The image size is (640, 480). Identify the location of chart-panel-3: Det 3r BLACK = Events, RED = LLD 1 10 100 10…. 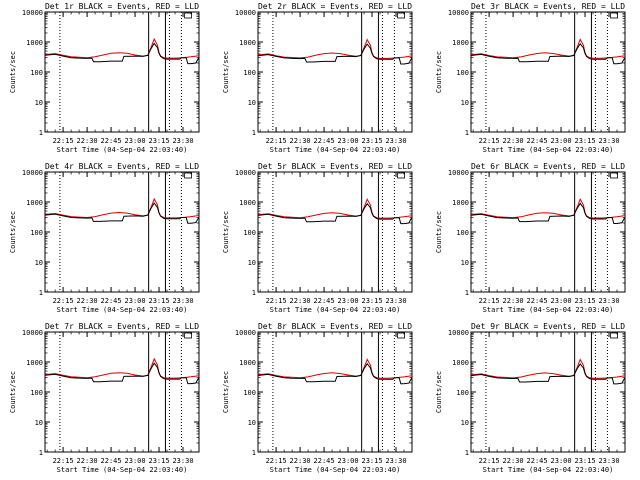
(530, 78).